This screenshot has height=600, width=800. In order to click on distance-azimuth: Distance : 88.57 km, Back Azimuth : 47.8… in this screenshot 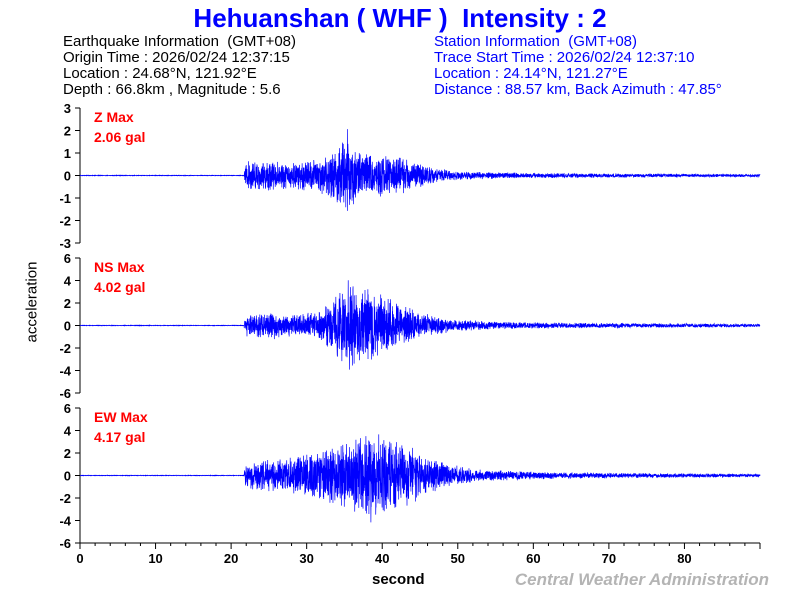, I will do `click(578, 89)`.